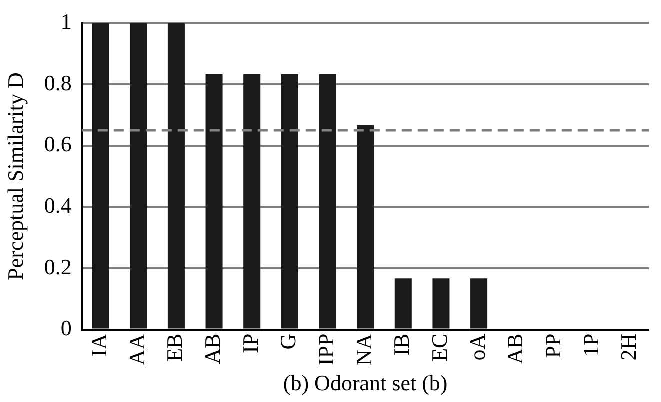 The width and height of the screenshot is (661, 402). Describe the element at coordinates (137, 350) in the screenshot. I see `x-tick-label: AA` at that location.